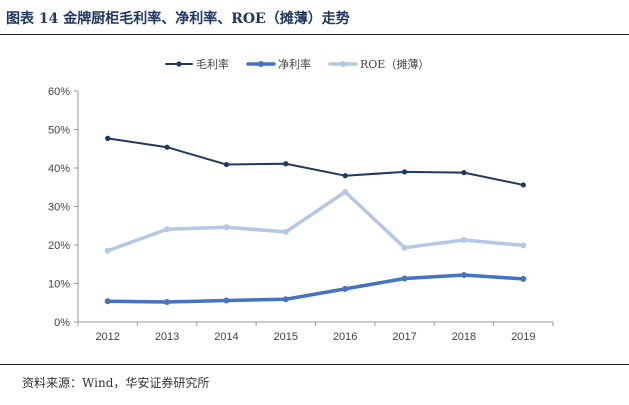 The height and width of the screenshot is (405, 629). I want to click on legend: 毛利率 净利率 ROE（摊薄）, so click(297, 64).